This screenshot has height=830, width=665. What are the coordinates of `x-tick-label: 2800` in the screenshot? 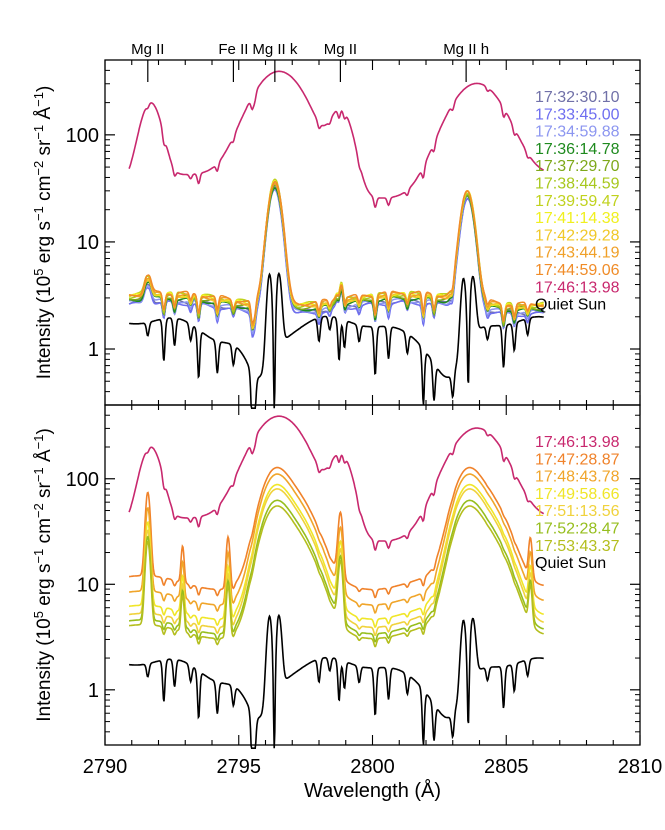 It's located at (372, 767).